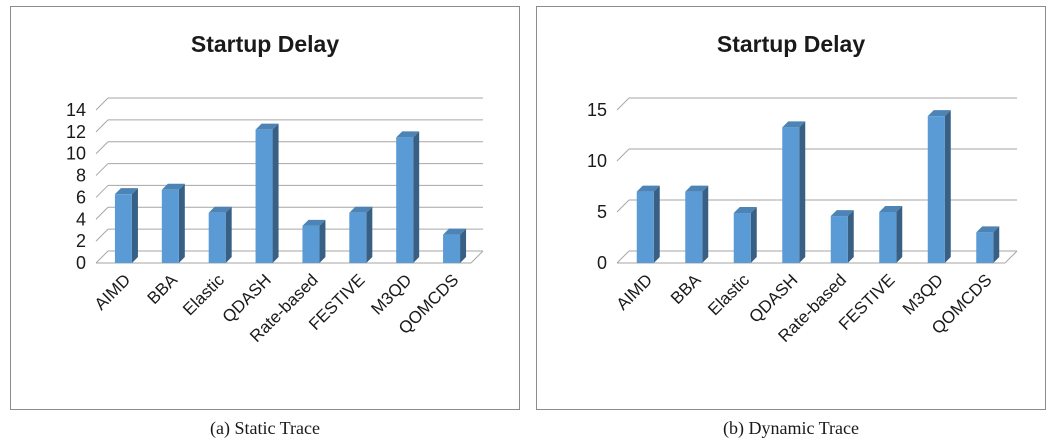 This screenshot has width=1056, height=444. What do you see at coordinates (81, 176) in the screenshot?
I see `y-tick-label: 8` at bounding box center [81, 176].